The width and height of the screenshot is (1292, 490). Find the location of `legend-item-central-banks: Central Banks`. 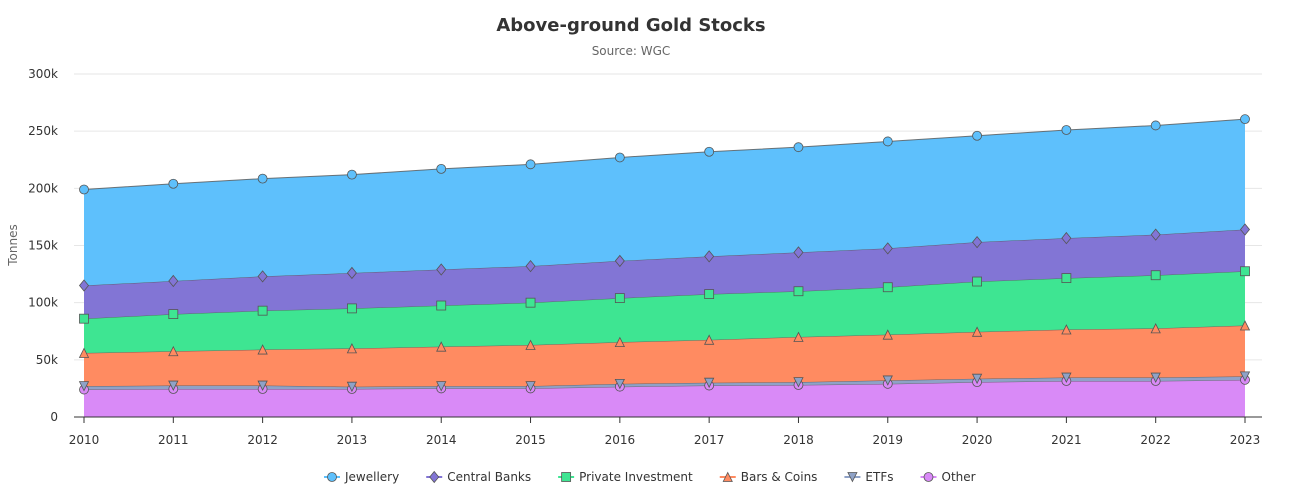

legend-item-central-banks: Central Banks is located at coordinates (478, 477).